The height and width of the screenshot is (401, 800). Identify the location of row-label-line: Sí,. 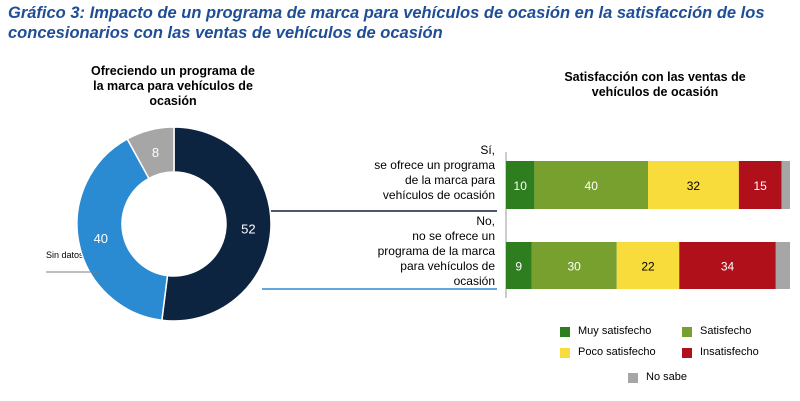
(487, 150).